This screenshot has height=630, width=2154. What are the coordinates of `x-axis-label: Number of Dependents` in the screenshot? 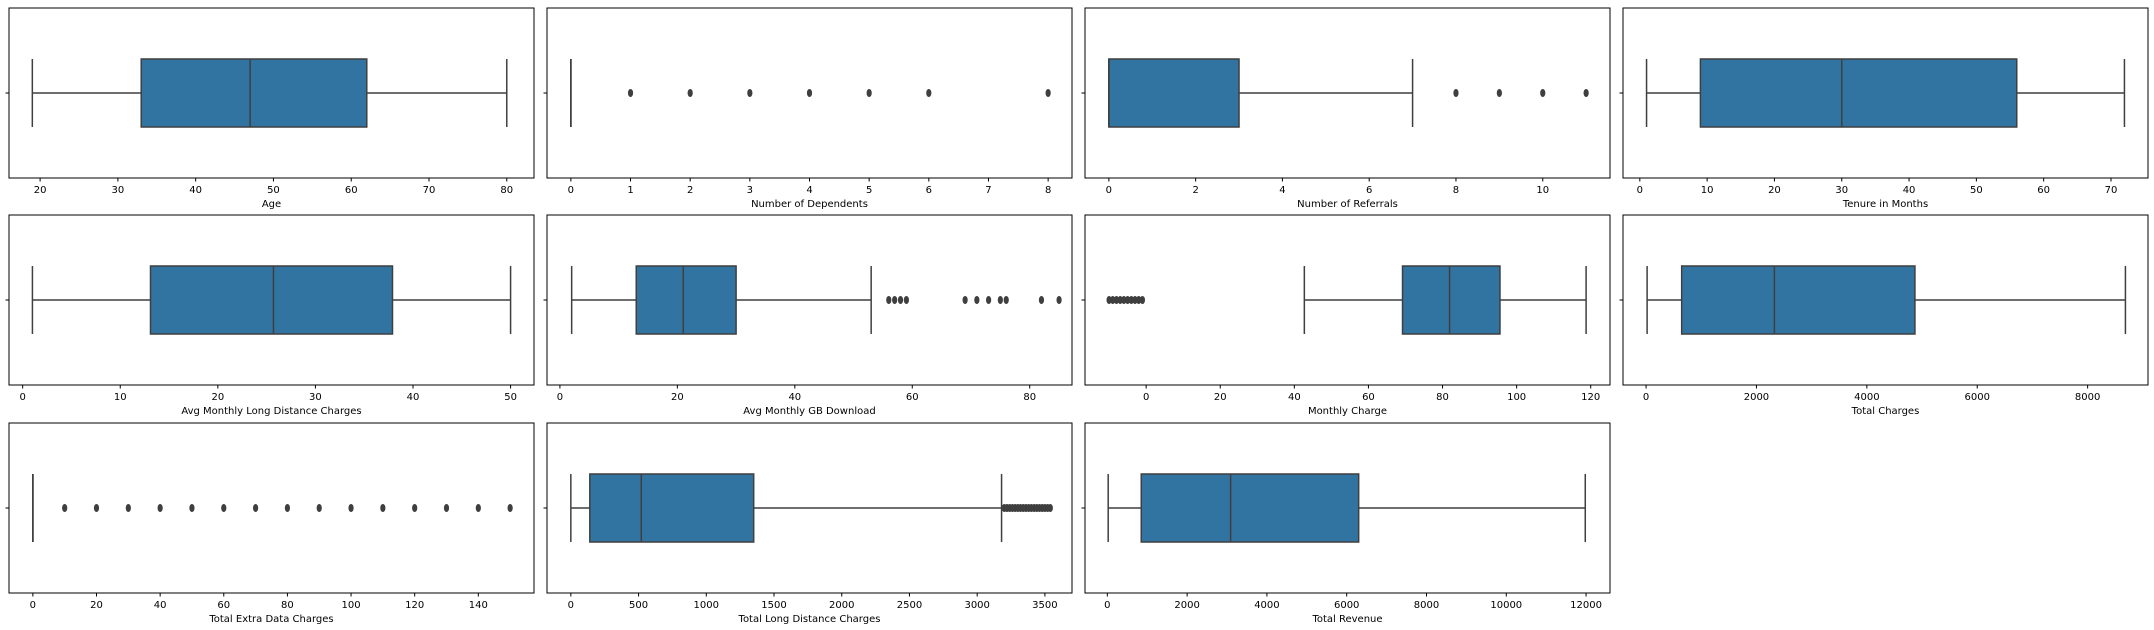 It's located at (809, 204).